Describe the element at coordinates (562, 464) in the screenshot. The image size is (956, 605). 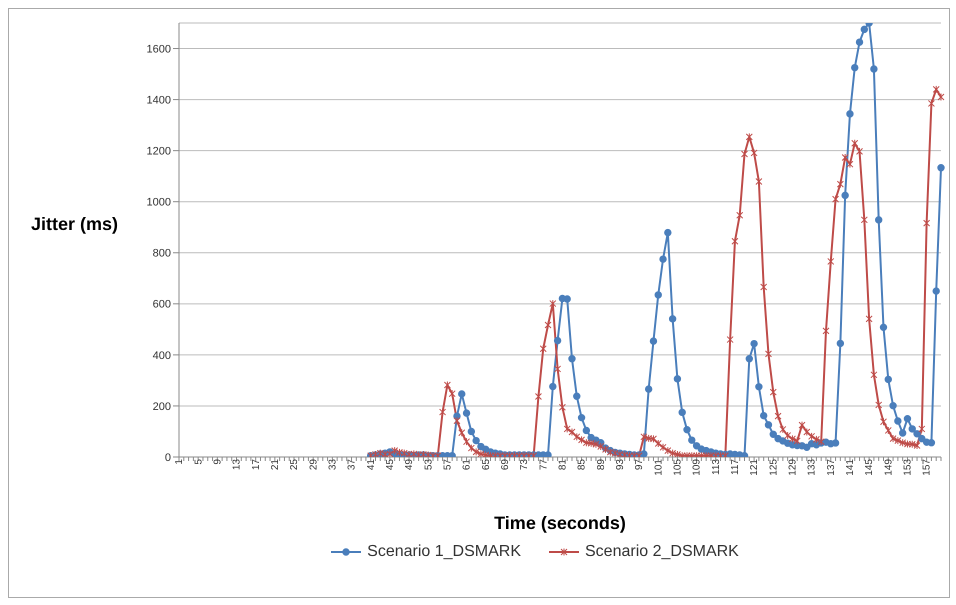
I see `x-tick-label: 81` at that location.